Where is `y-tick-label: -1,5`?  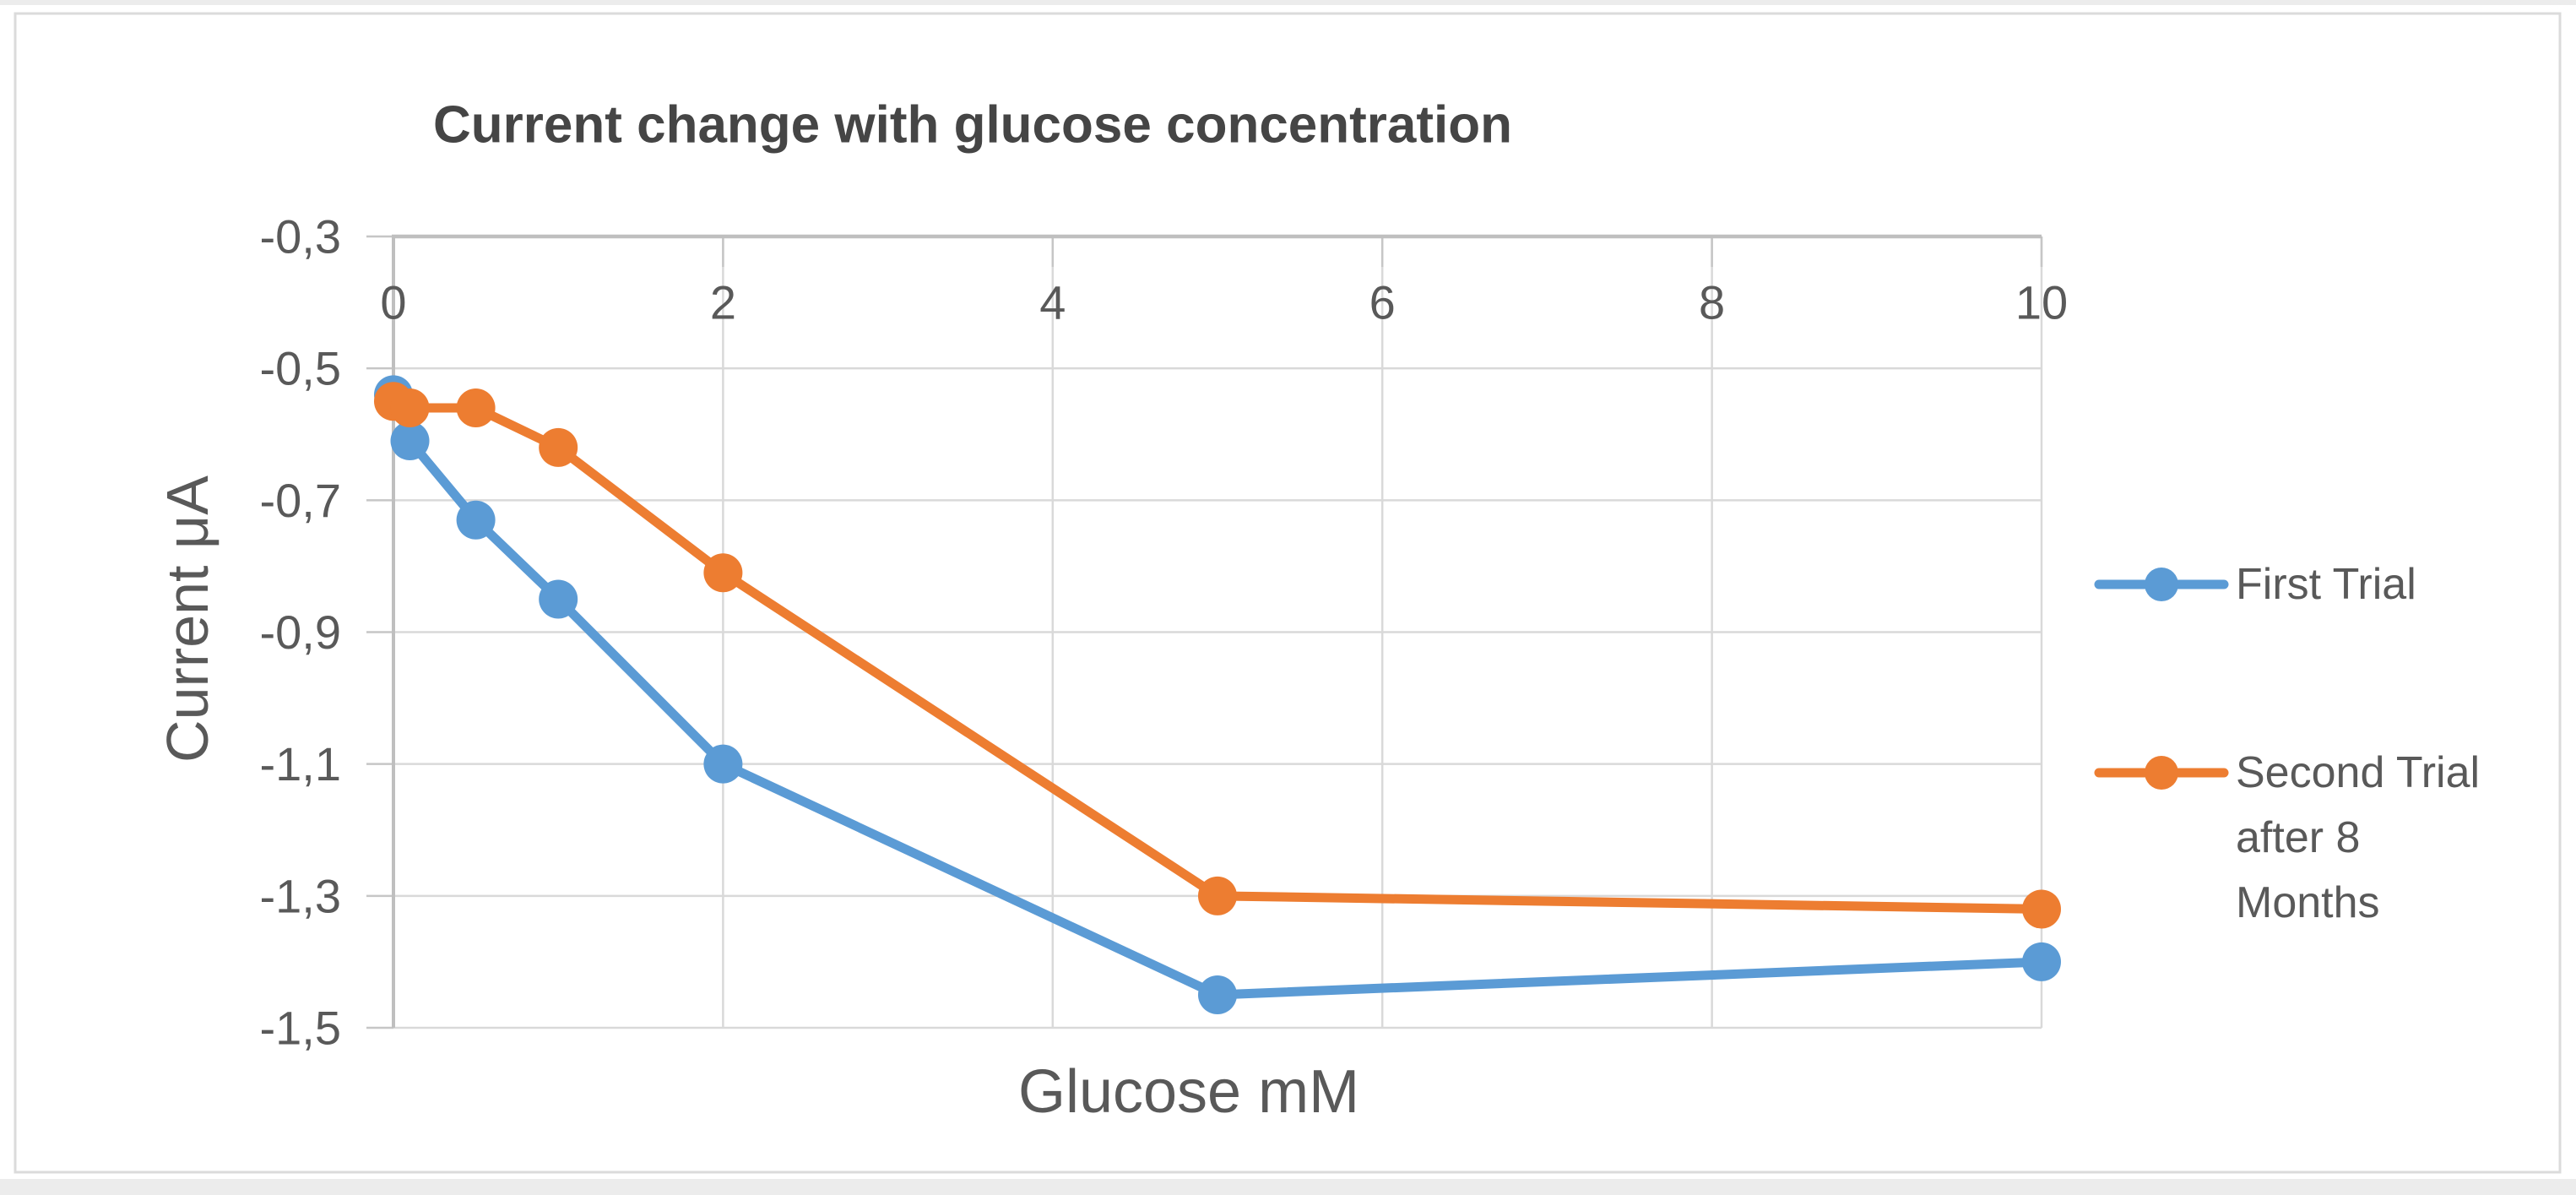 y-tick-label: -1,5 is located at coordinates (301, 1028).